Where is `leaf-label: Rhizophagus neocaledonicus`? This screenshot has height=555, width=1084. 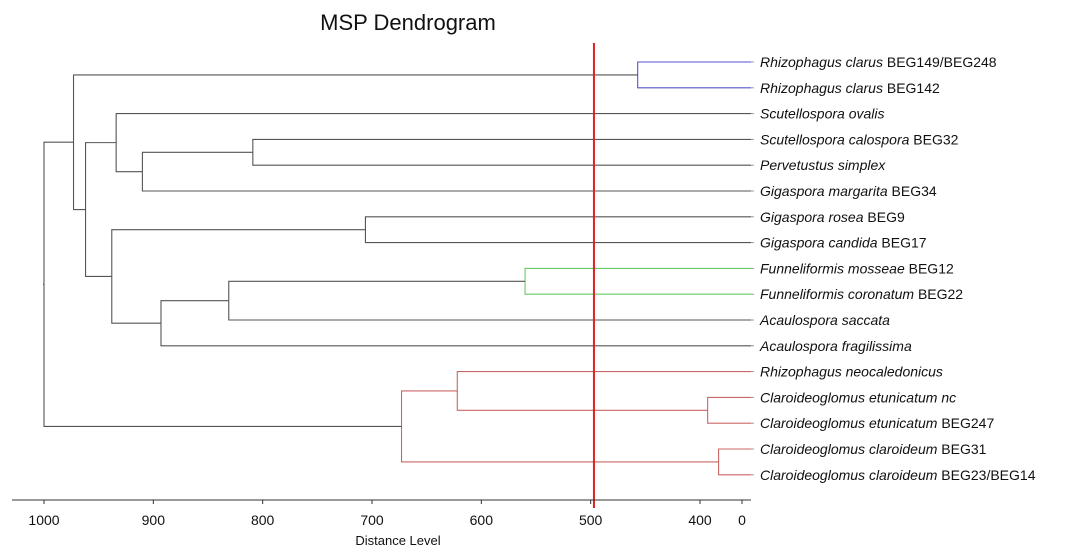
leaf-label: Rhizophagus neocaledonicus is located at coordinates (851, 372).